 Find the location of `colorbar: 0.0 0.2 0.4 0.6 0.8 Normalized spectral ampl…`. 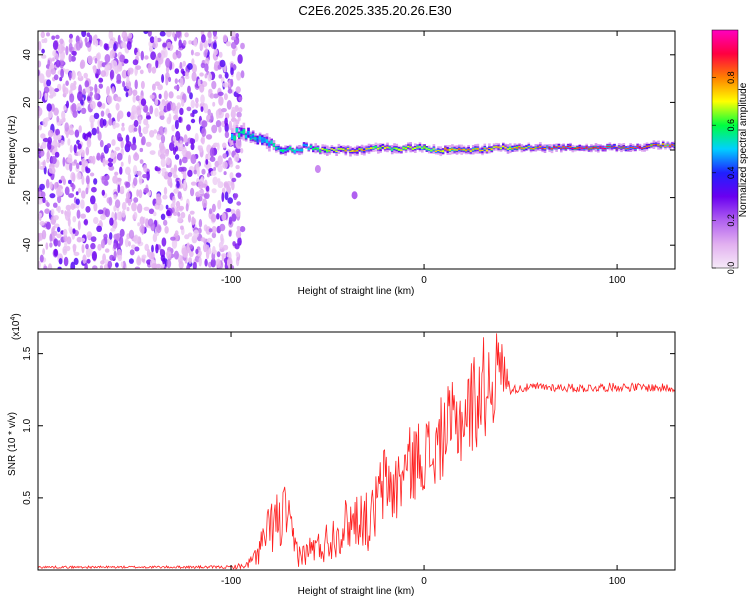

colorbar: 0.0 0.2 0.4 0.6 0.8 Normalized spectral ampl… is located at coordinates (730, 151).